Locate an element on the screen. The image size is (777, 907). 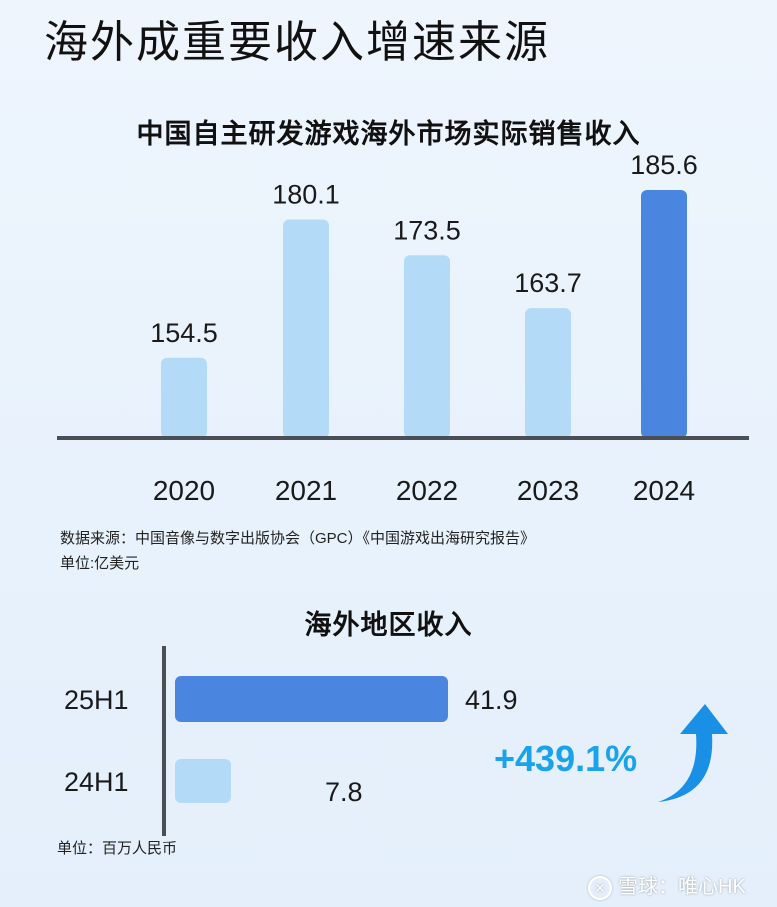
bar-value-label: 173.5 is located at coordinates (427, 230).